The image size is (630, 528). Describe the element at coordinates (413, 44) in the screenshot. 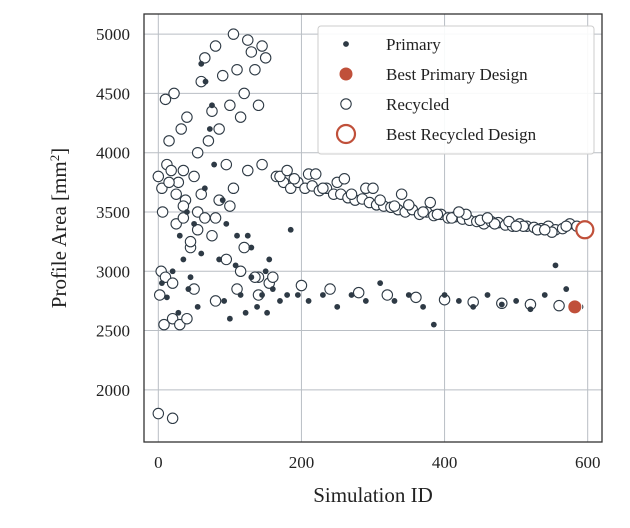

I see `legend-label-primary: Primary` at that location.